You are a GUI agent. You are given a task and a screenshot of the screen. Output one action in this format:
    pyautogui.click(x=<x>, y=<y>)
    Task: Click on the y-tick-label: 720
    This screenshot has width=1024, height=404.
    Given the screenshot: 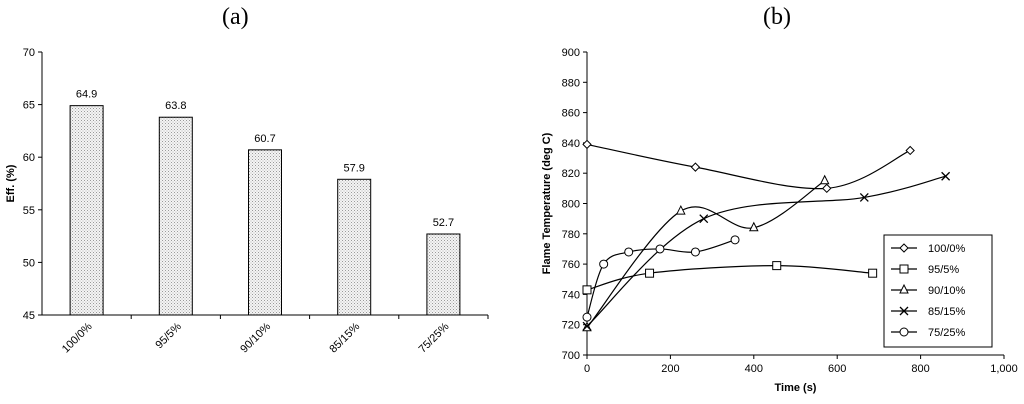 What is the action you would take?
    pyautogui.click(x=571, y=326)
    